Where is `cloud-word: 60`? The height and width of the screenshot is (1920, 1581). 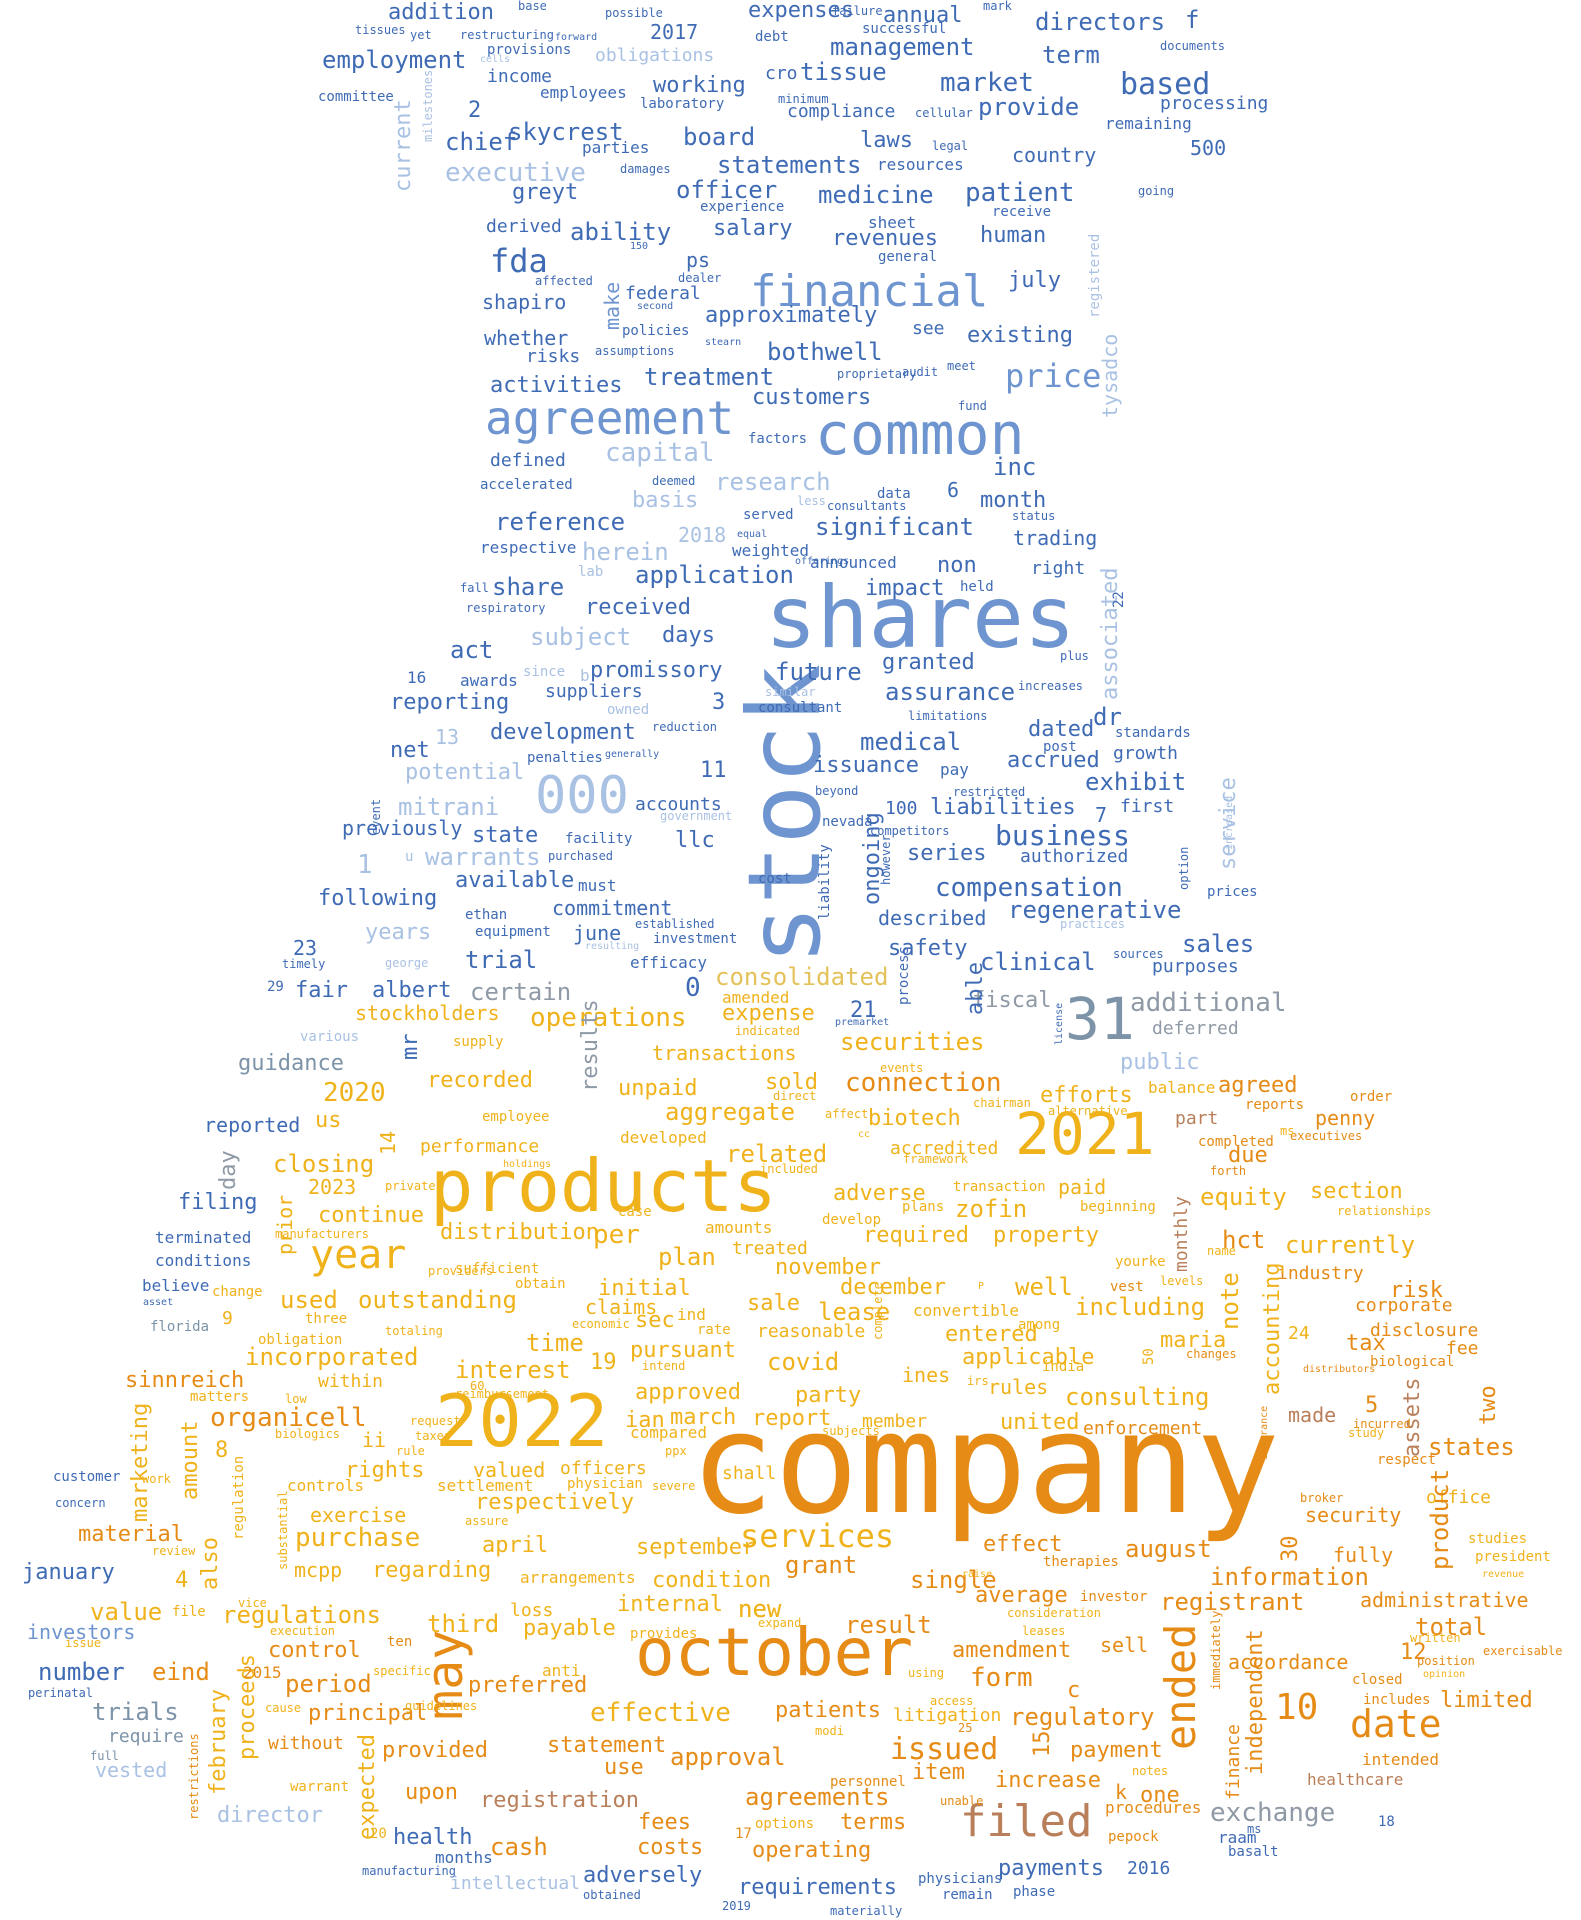 cloud-word: 60 is located at coordinates (477, 1386).